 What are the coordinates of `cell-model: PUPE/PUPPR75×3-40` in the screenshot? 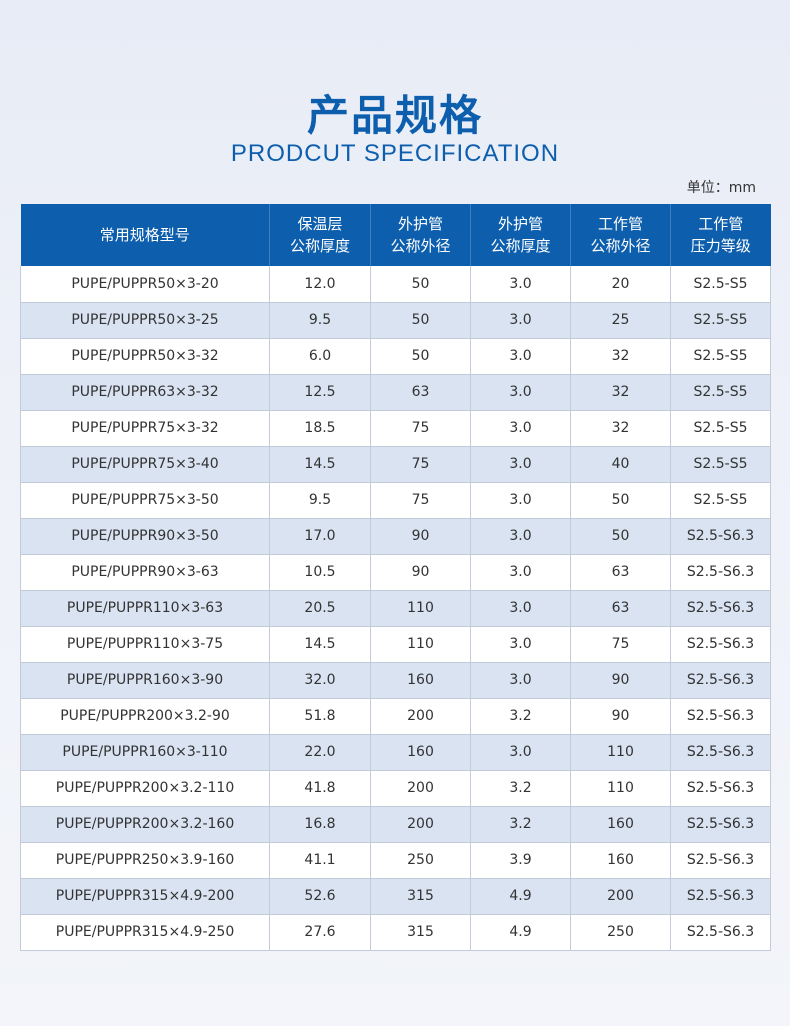 It's located at (145, 464).